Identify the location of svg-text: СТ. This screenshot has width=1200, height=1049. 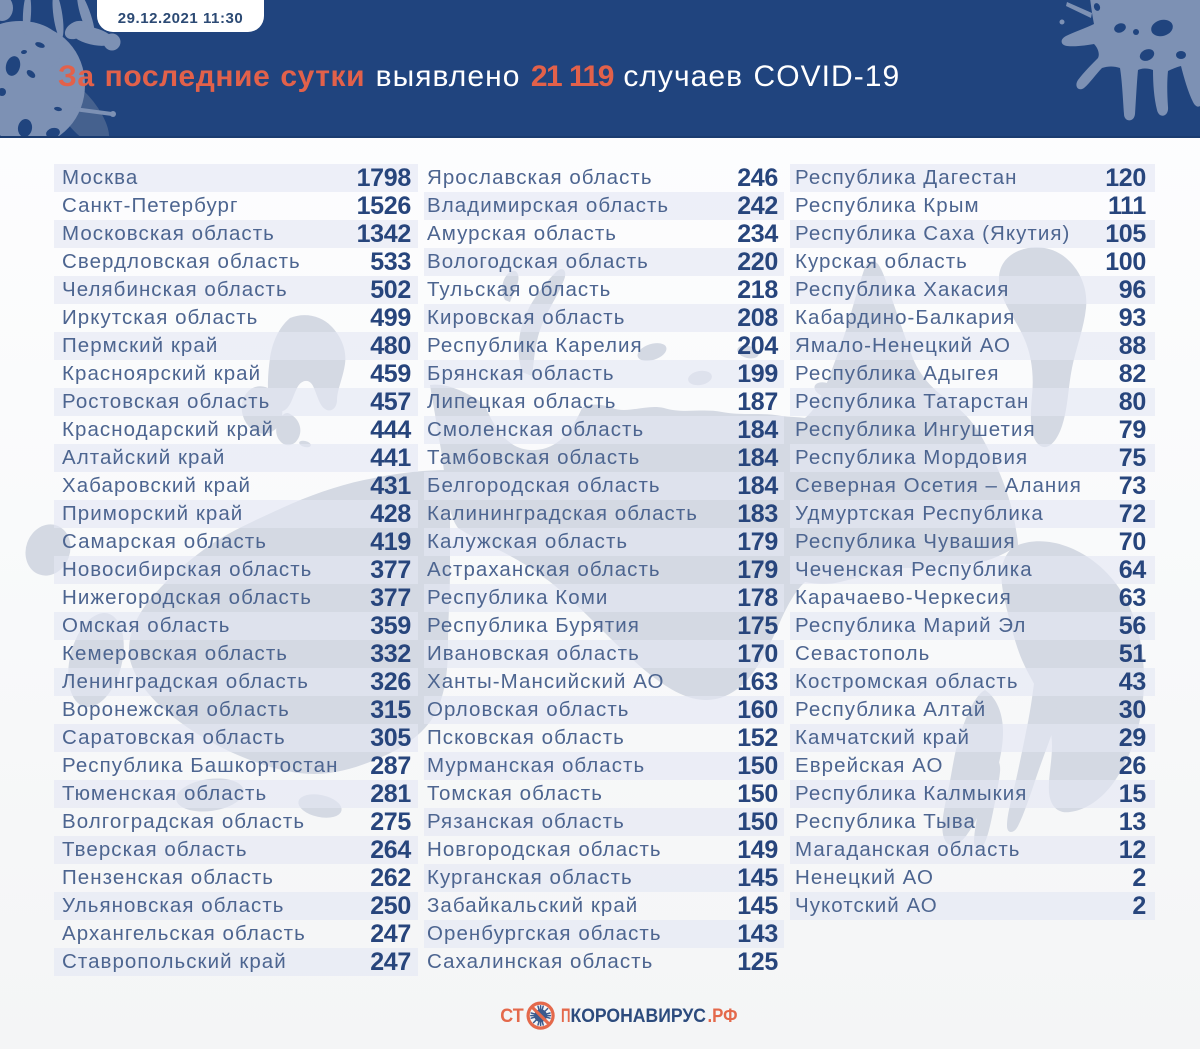
(512, 1016).